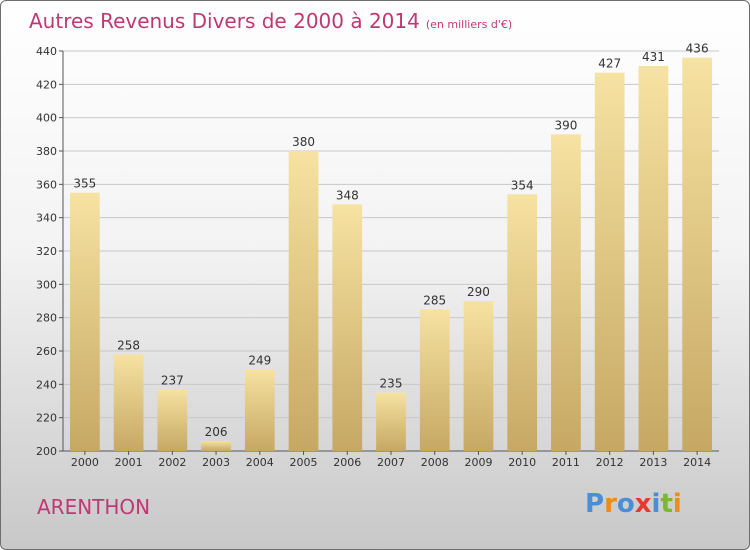 The height and width of the screenshot is (550, 750). Describe the element at coordinates (172, 380) in the screenshot. I see `bar-value-label: 237` at that location.